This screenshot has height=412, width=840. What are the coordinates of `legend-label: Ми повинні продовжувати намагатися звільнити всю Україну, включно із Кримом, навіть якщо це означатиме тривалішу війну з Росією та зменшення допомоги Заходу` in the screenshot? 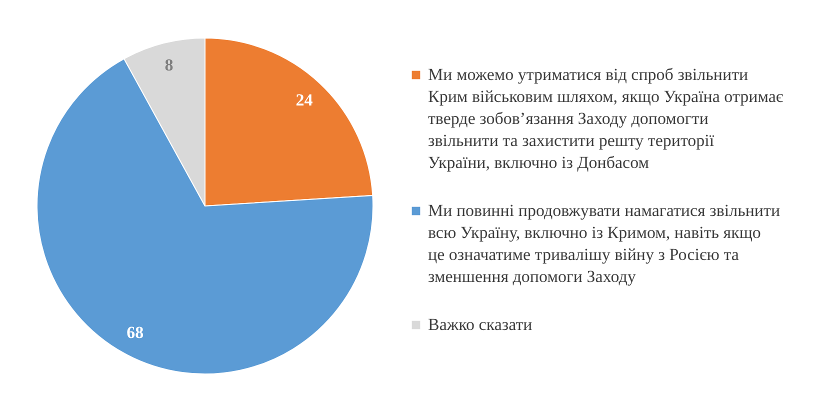 It's located at (604, 243).